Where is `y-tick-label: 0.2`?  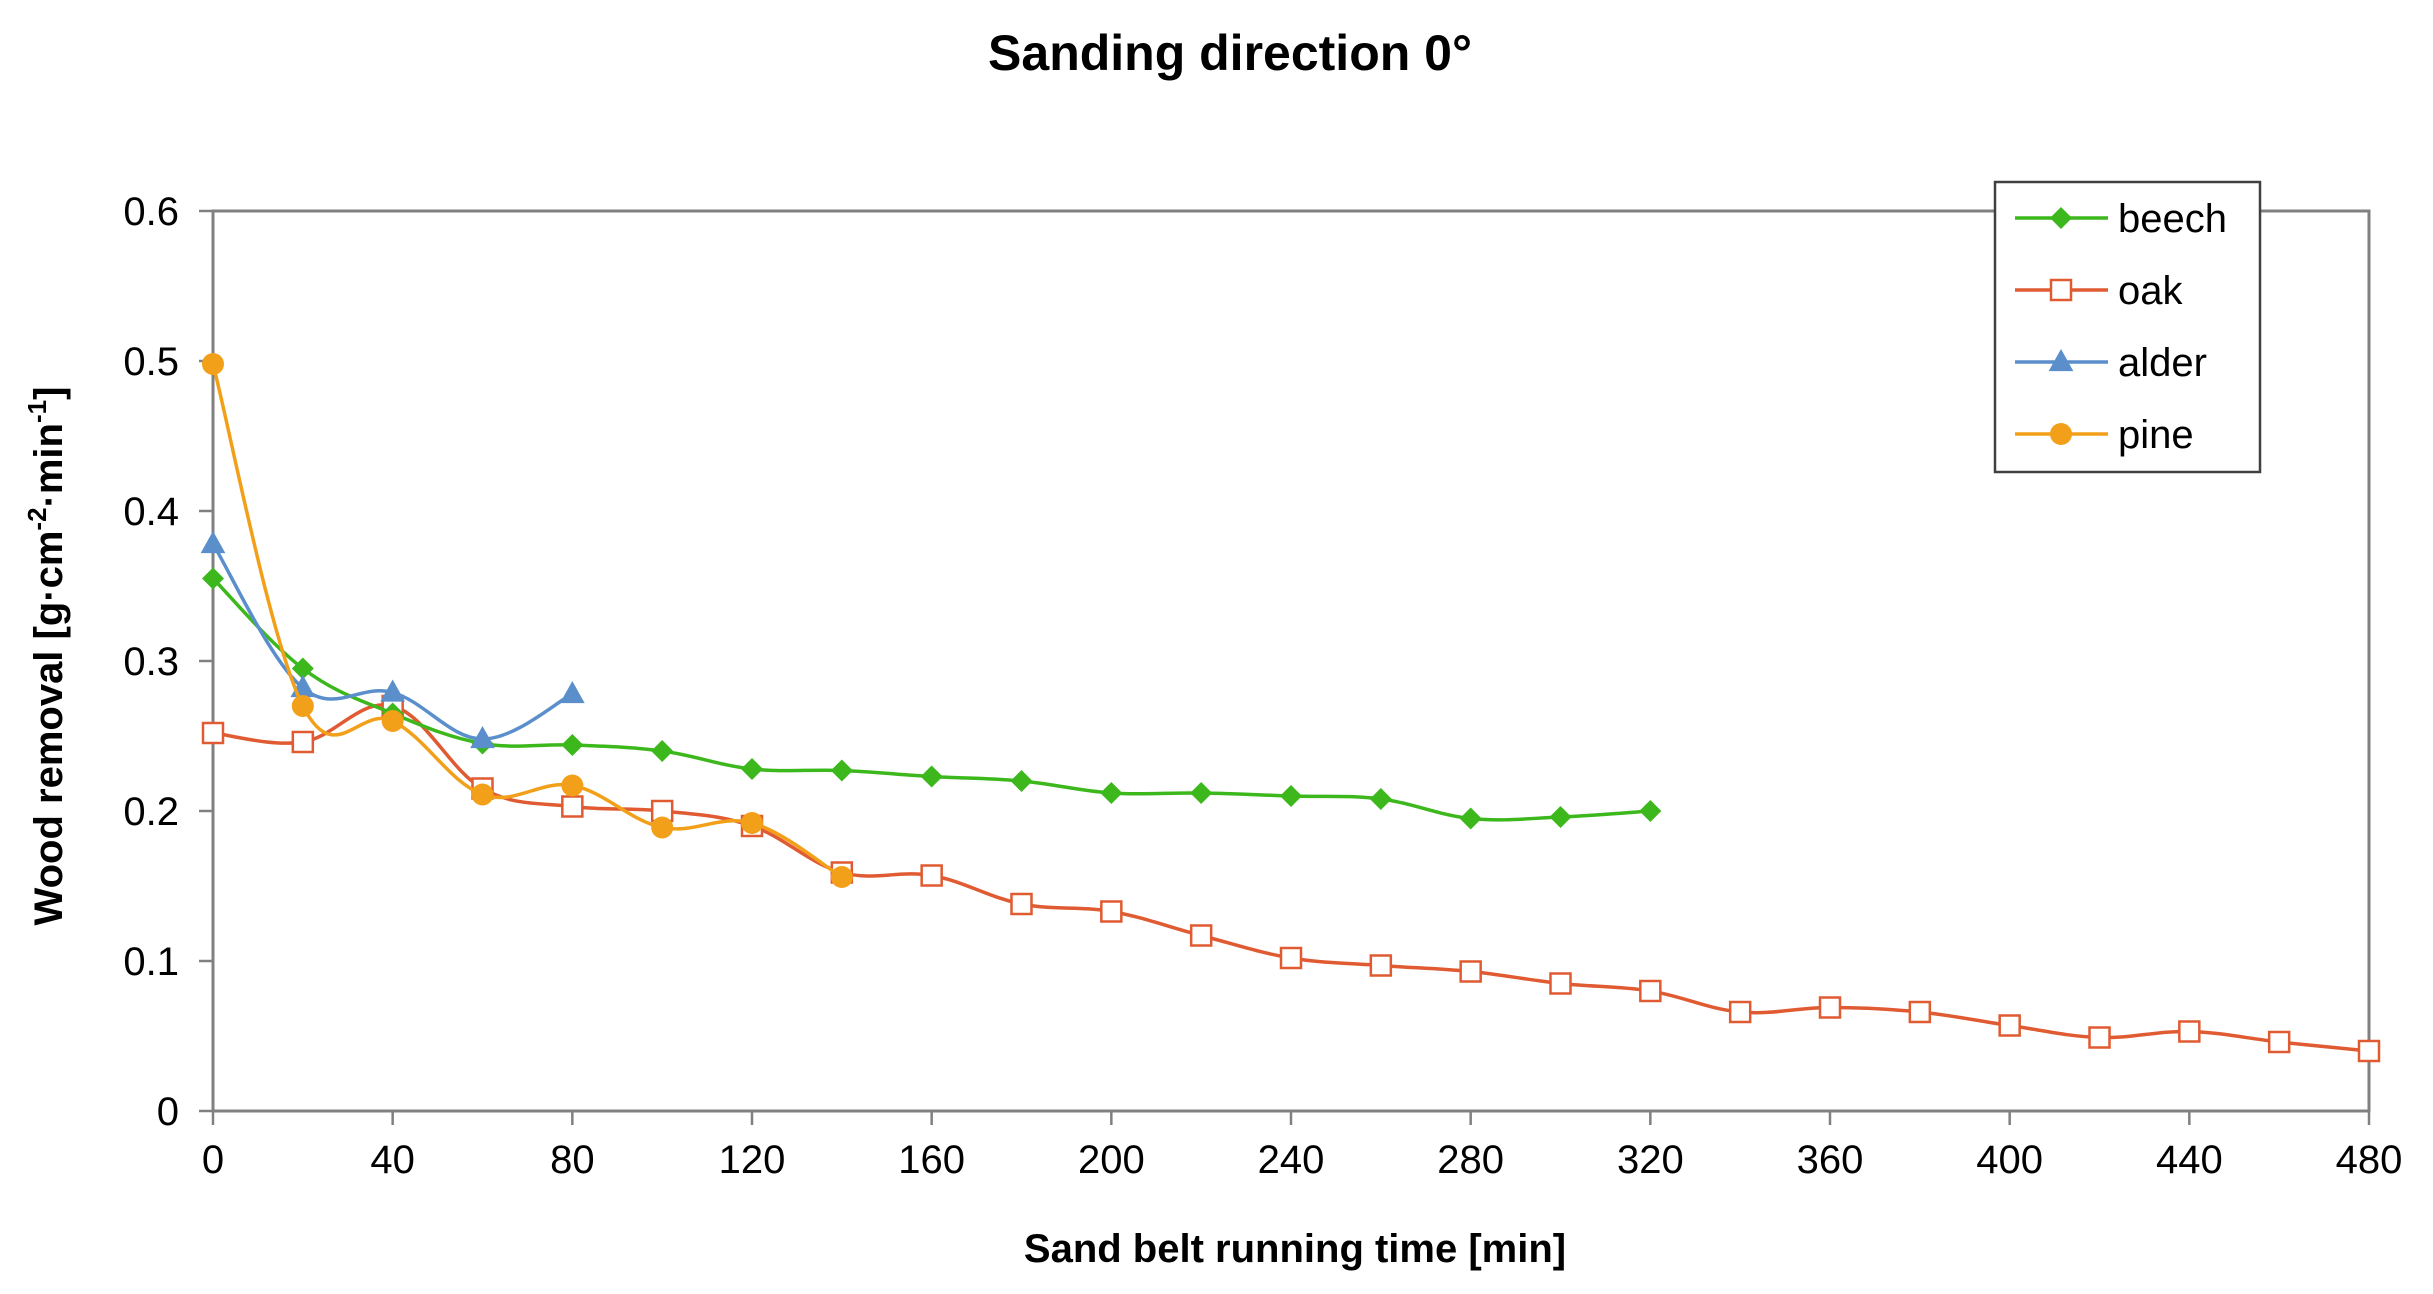
y-tick-label: 0.2 is located at coordinates (151, 812).